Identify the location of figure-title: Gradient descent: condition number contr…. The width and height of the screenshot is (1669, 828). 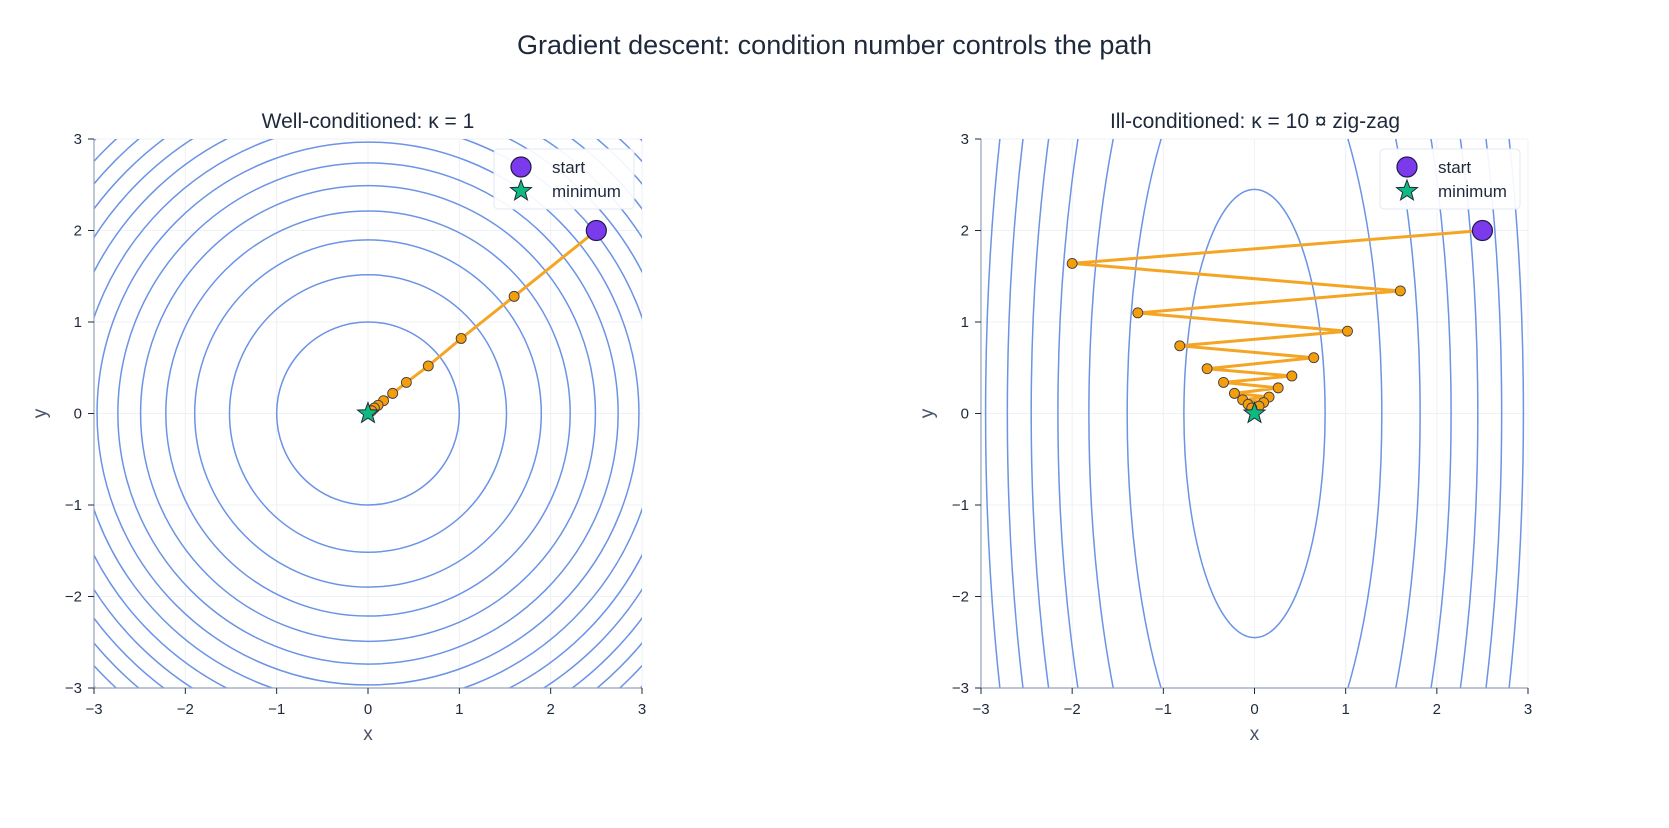
(834, 45).